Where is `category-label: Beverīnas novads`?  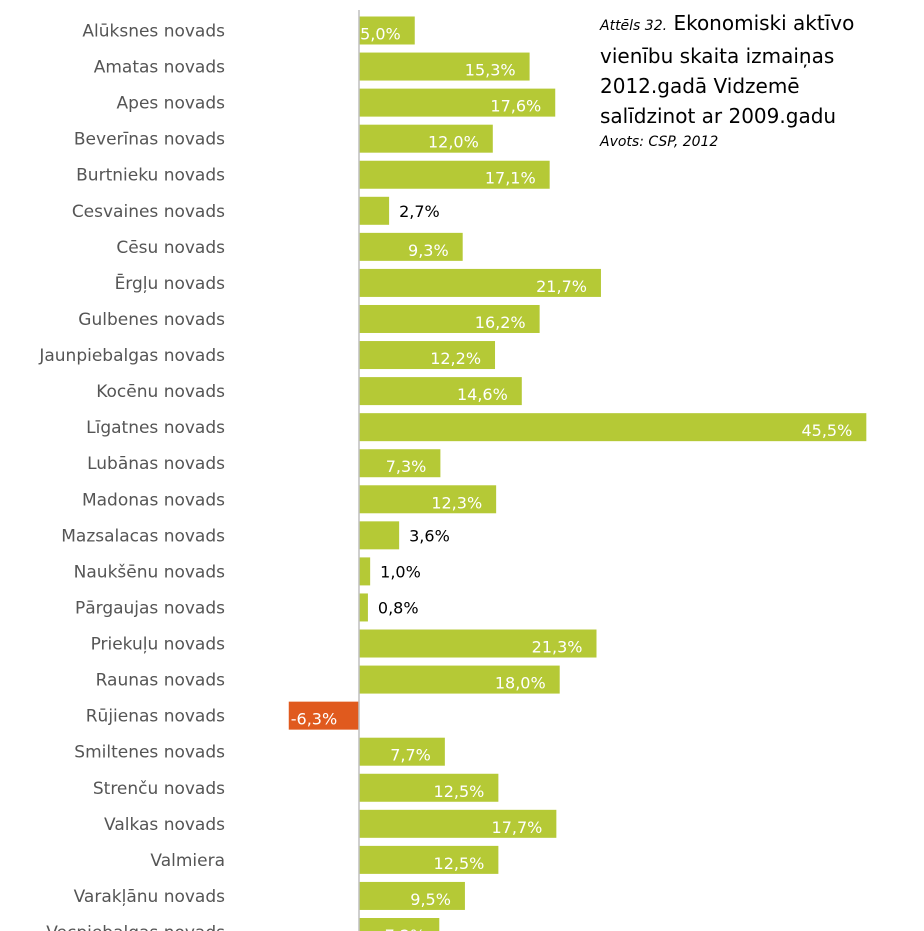 category-label: Beverīnas novads is located at coordinates (149, 140).